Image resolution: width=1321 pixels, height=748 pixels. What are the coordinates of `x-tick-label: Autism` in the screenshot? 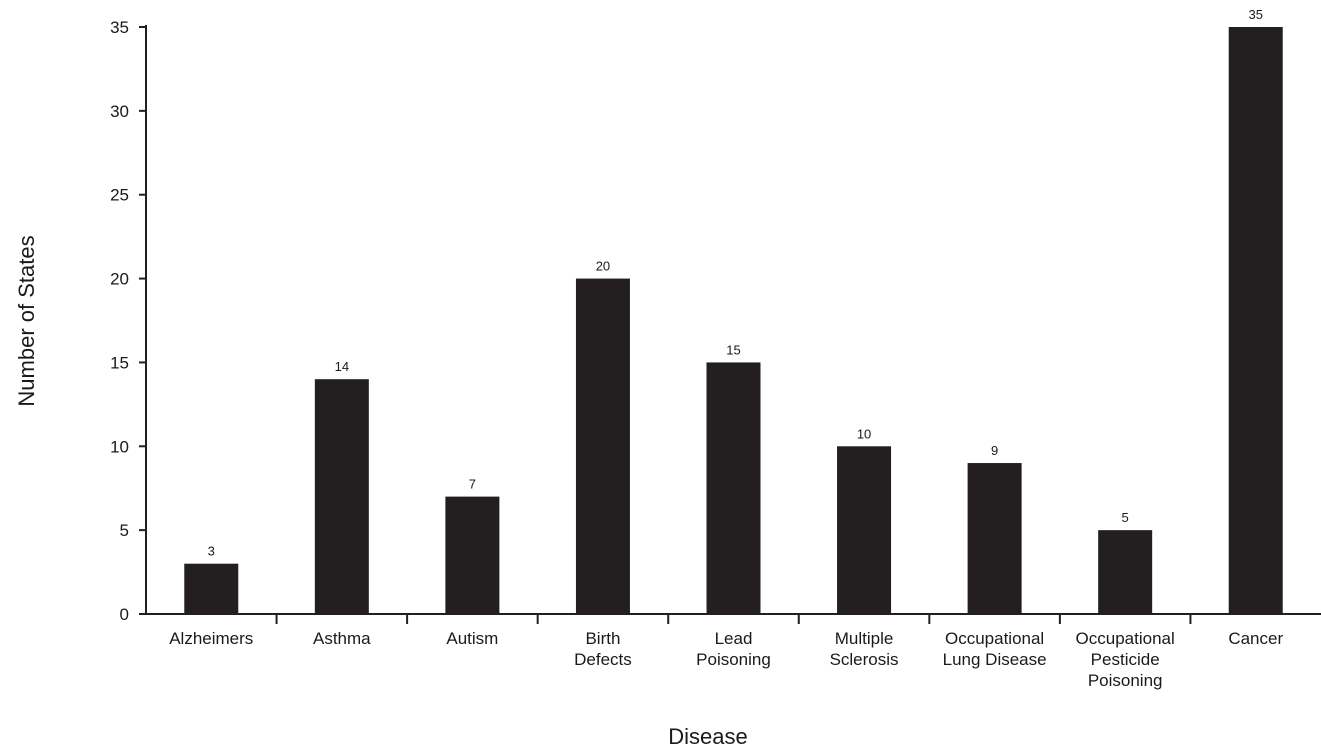 It's located at (472, 638).